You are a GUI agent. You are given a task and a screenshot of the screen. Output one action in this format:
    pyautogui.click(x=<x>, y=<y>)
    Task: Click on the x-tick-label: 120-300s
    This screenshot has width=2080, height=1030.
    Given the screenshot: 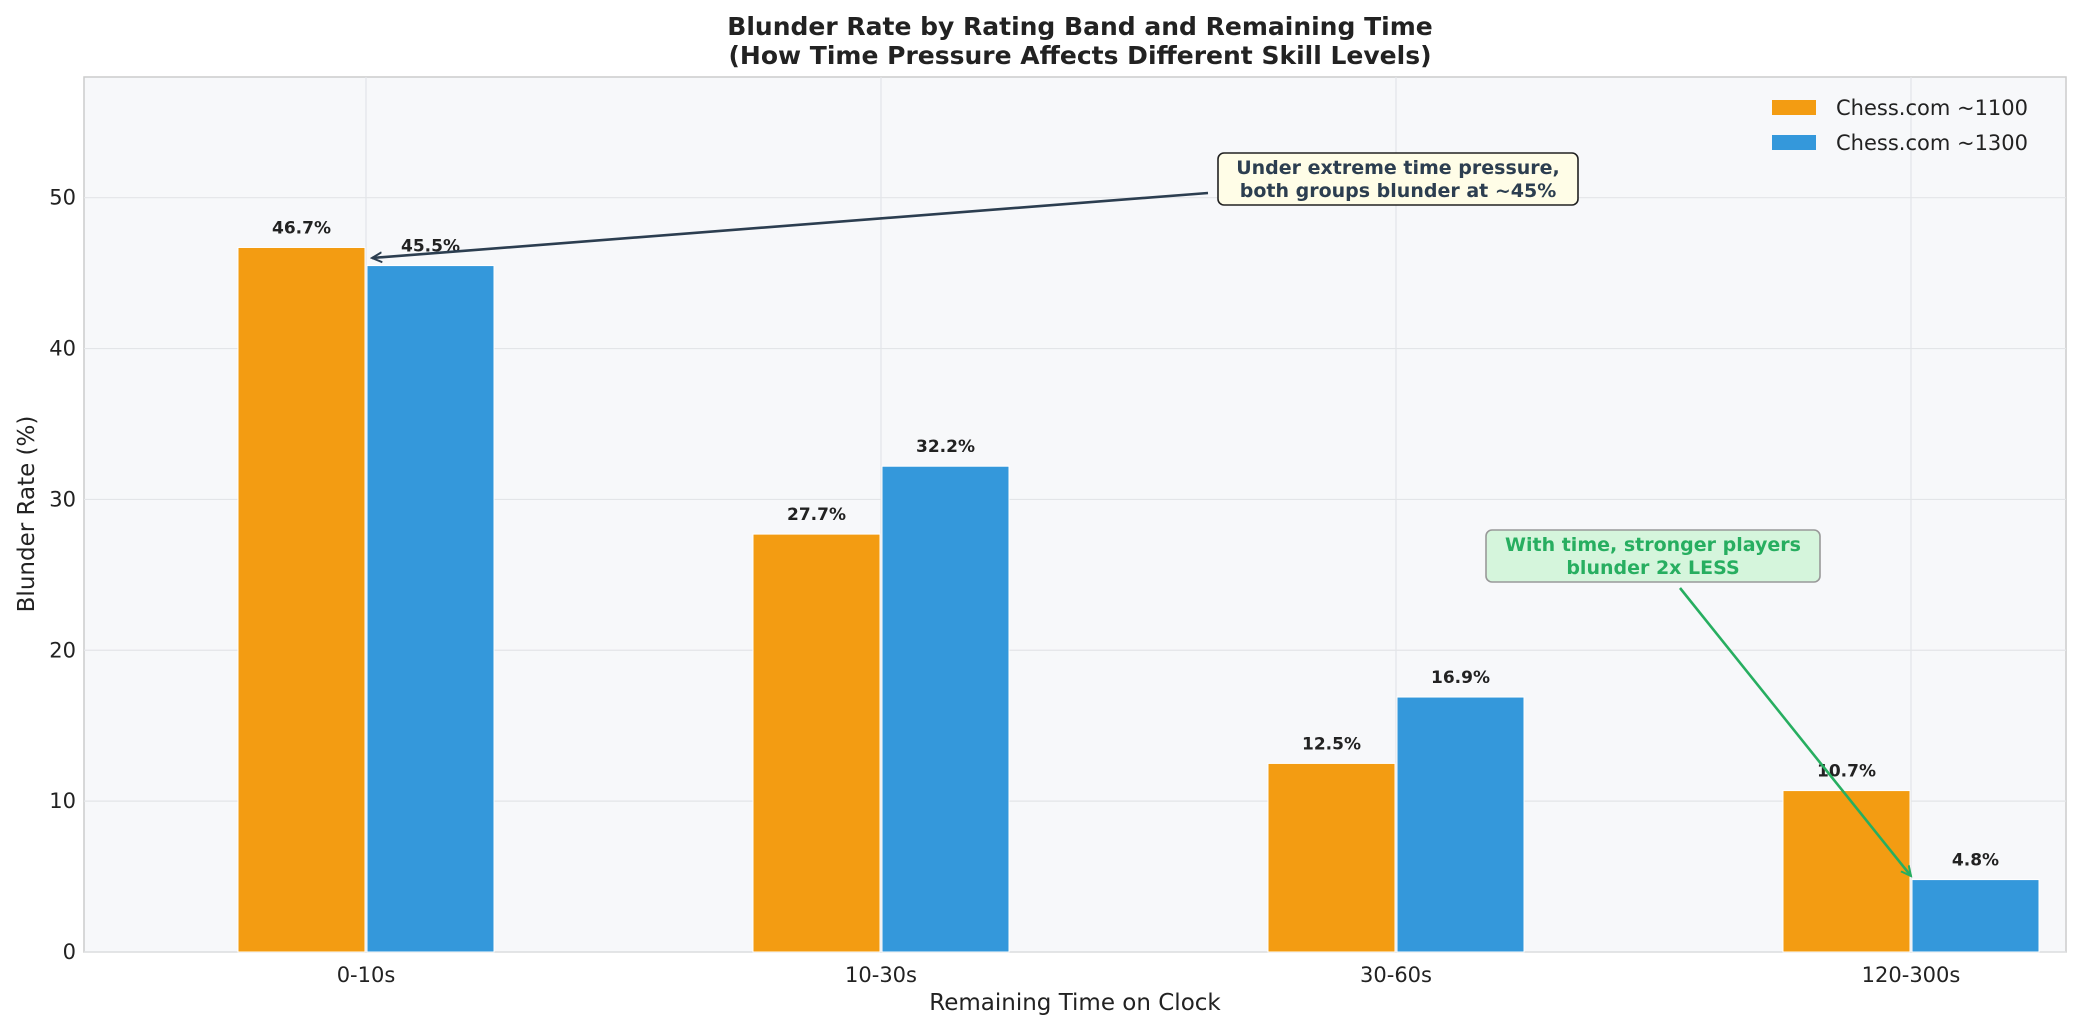 What is the action you would take?
    pyautogui.click(x=1911, y=975)
    